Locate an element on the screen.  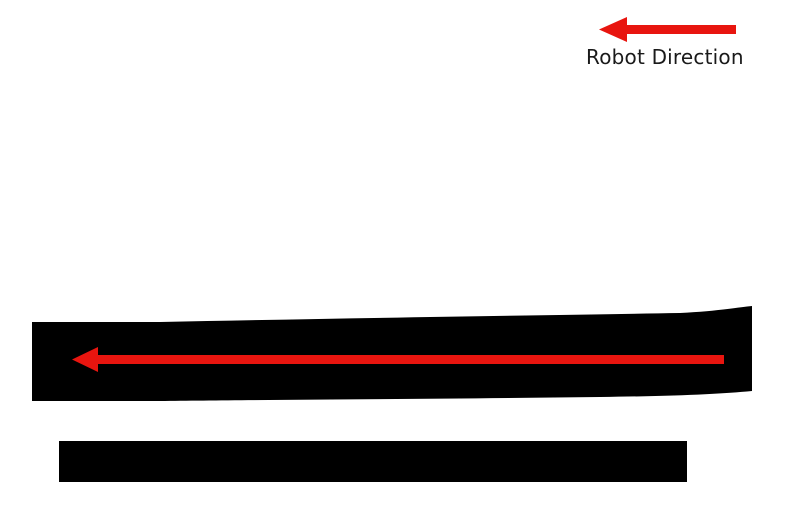
lower-black-bar is located at coordinates (373, 461).